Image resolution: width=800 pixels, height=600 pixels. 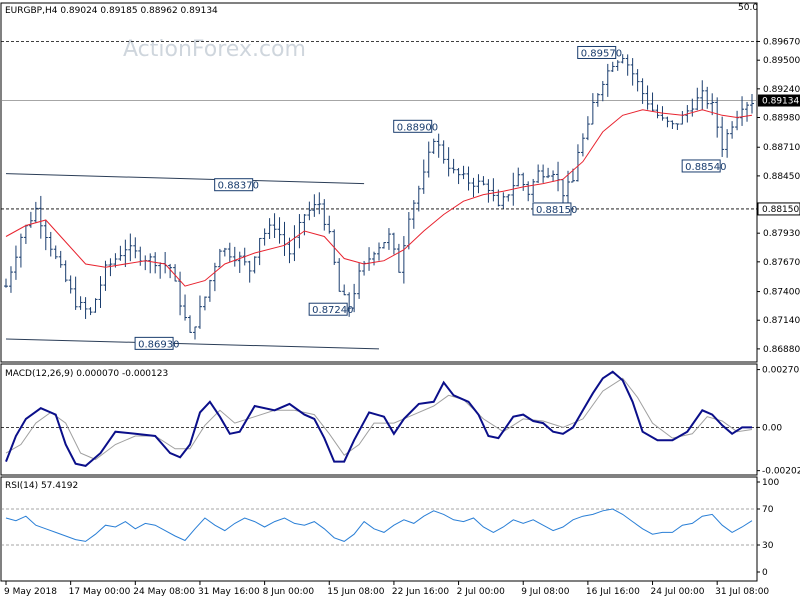 I want to click on price-label: 0.88900, so click(x=417, y=127).